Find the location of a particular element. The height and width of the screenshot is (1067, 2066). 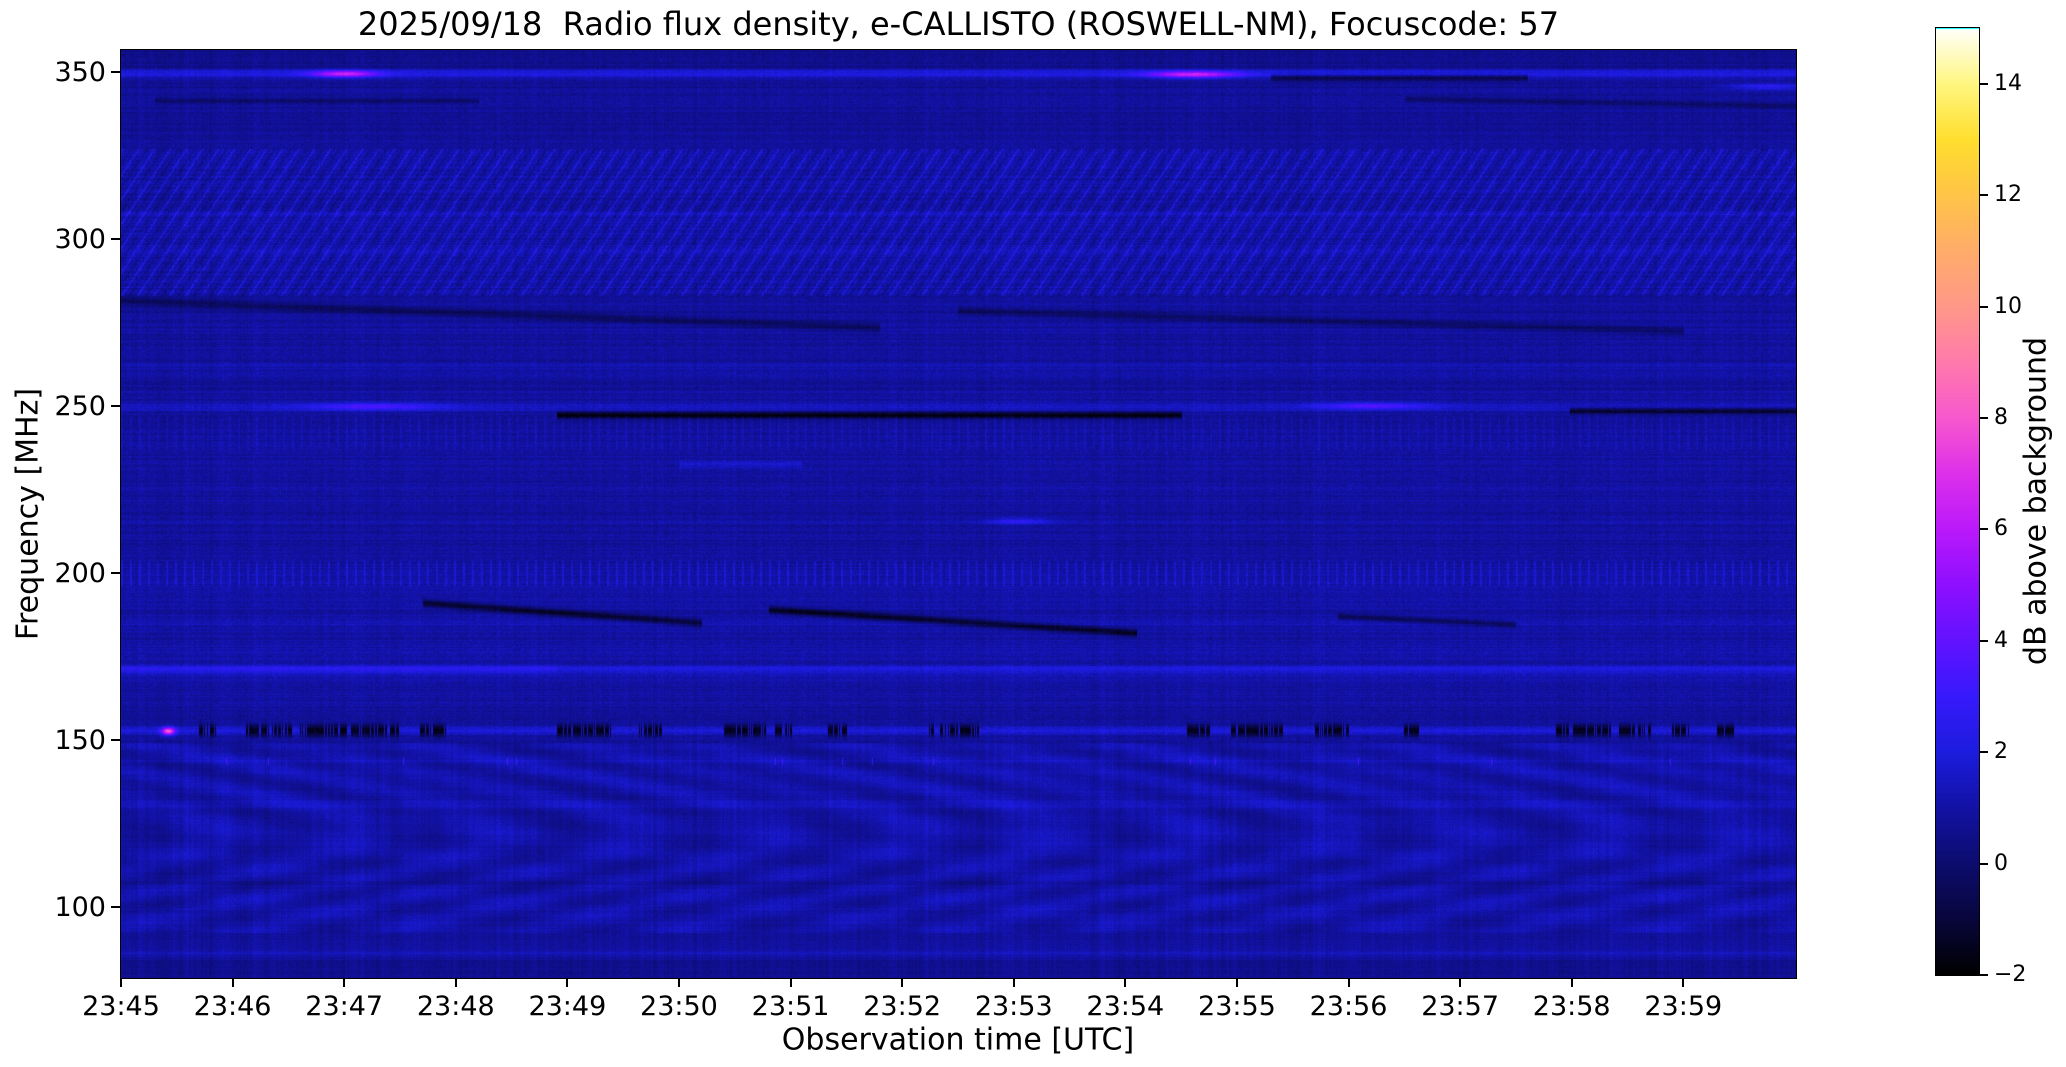

x-tick-label: 23:52 is located at coordinates (902, 1006).